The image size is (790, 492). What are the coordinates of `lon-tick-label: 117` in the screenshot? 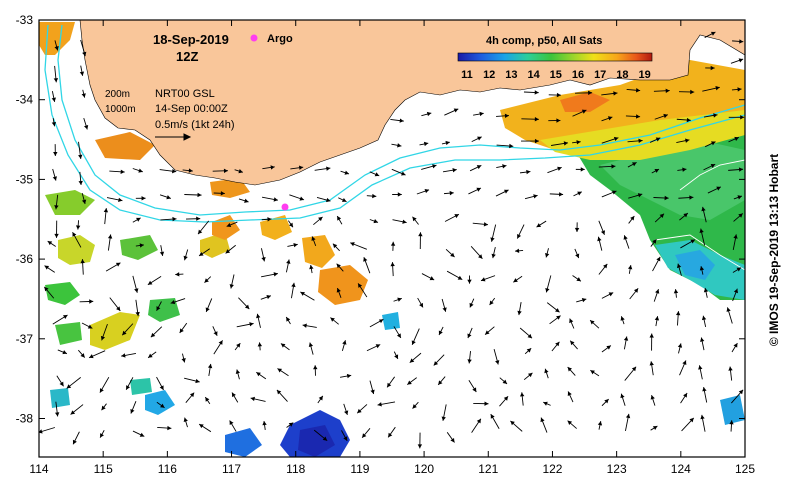 It's located at (231, 469).